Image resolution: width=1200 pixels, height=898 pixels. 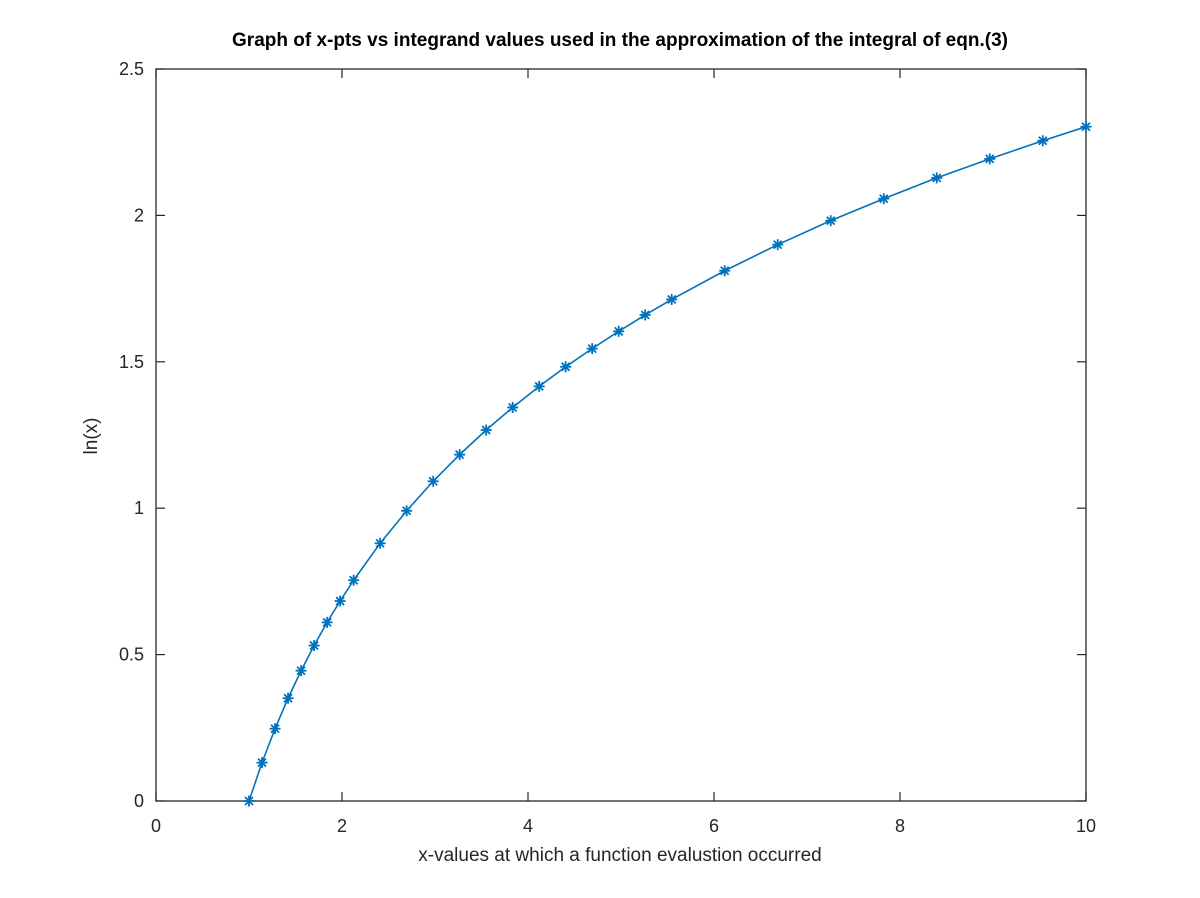 I want to click on x-tick-label: 4, so click(x=528, y=826).